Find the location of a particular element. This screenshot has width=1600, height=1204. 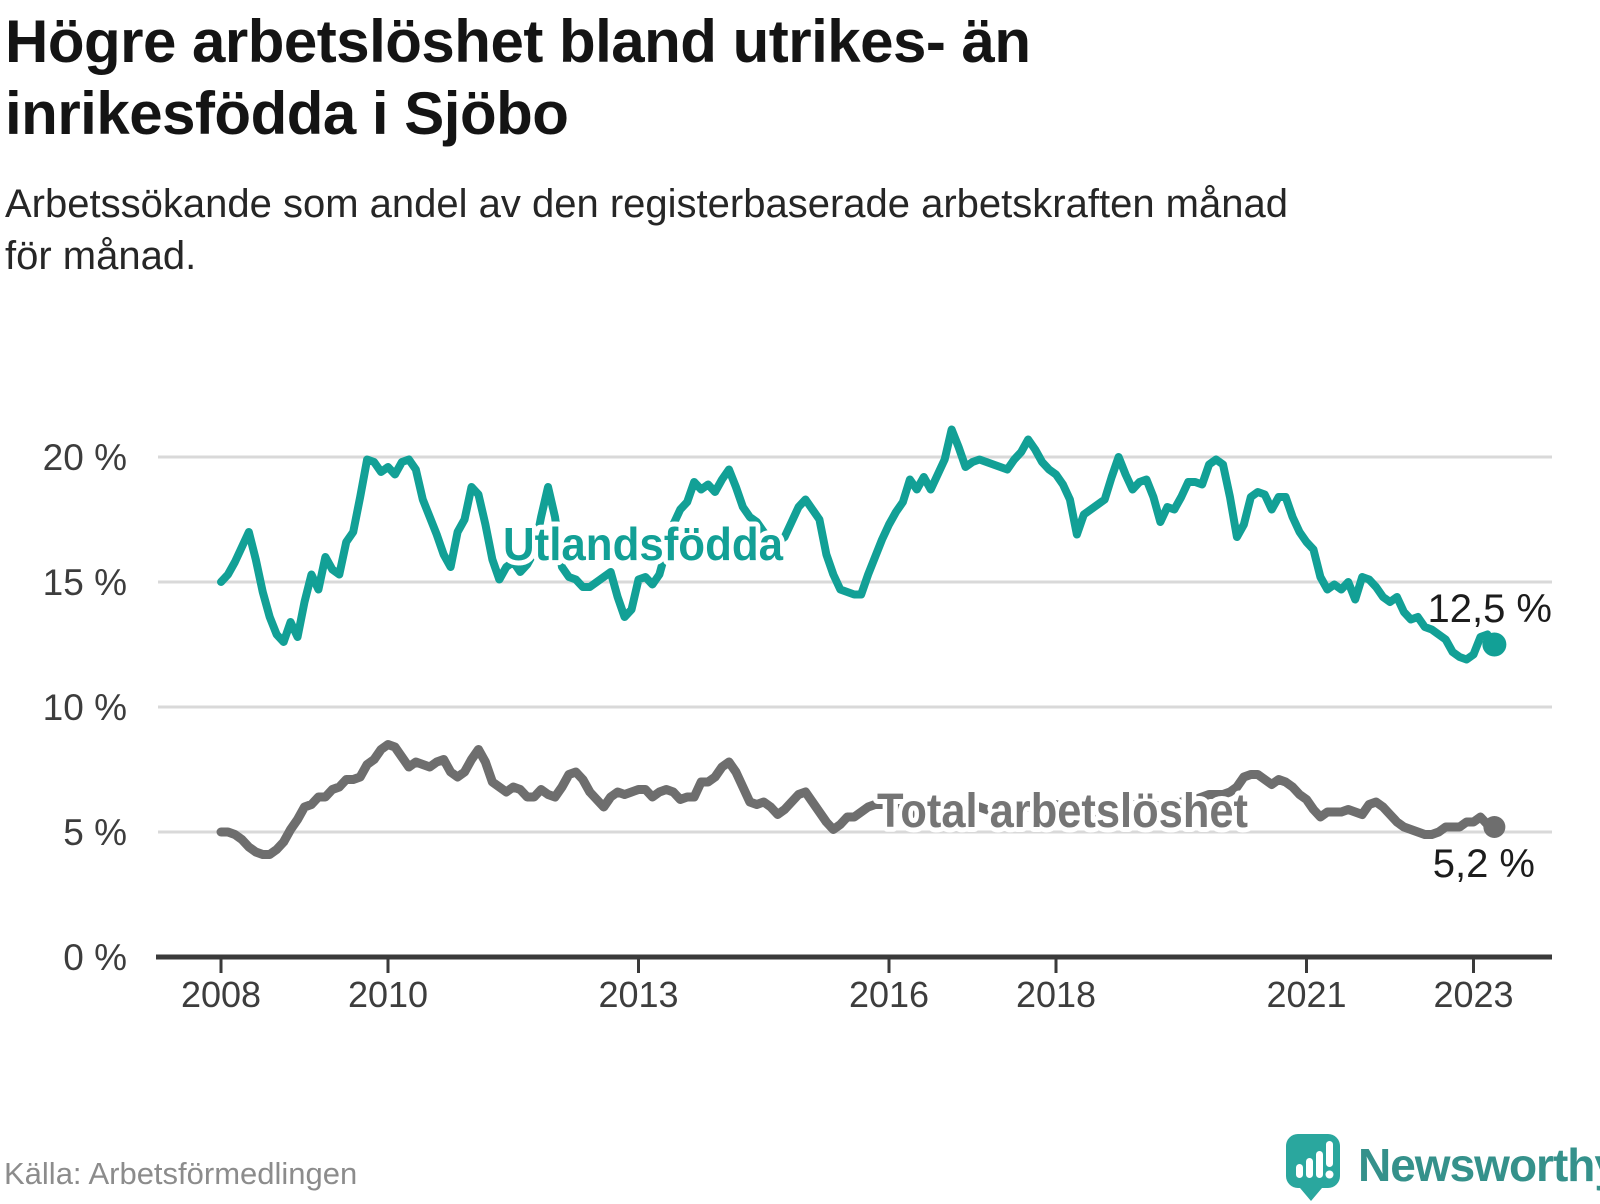

newsworthy-logo: Newsworthy is located at coordinates (1443, 1169).